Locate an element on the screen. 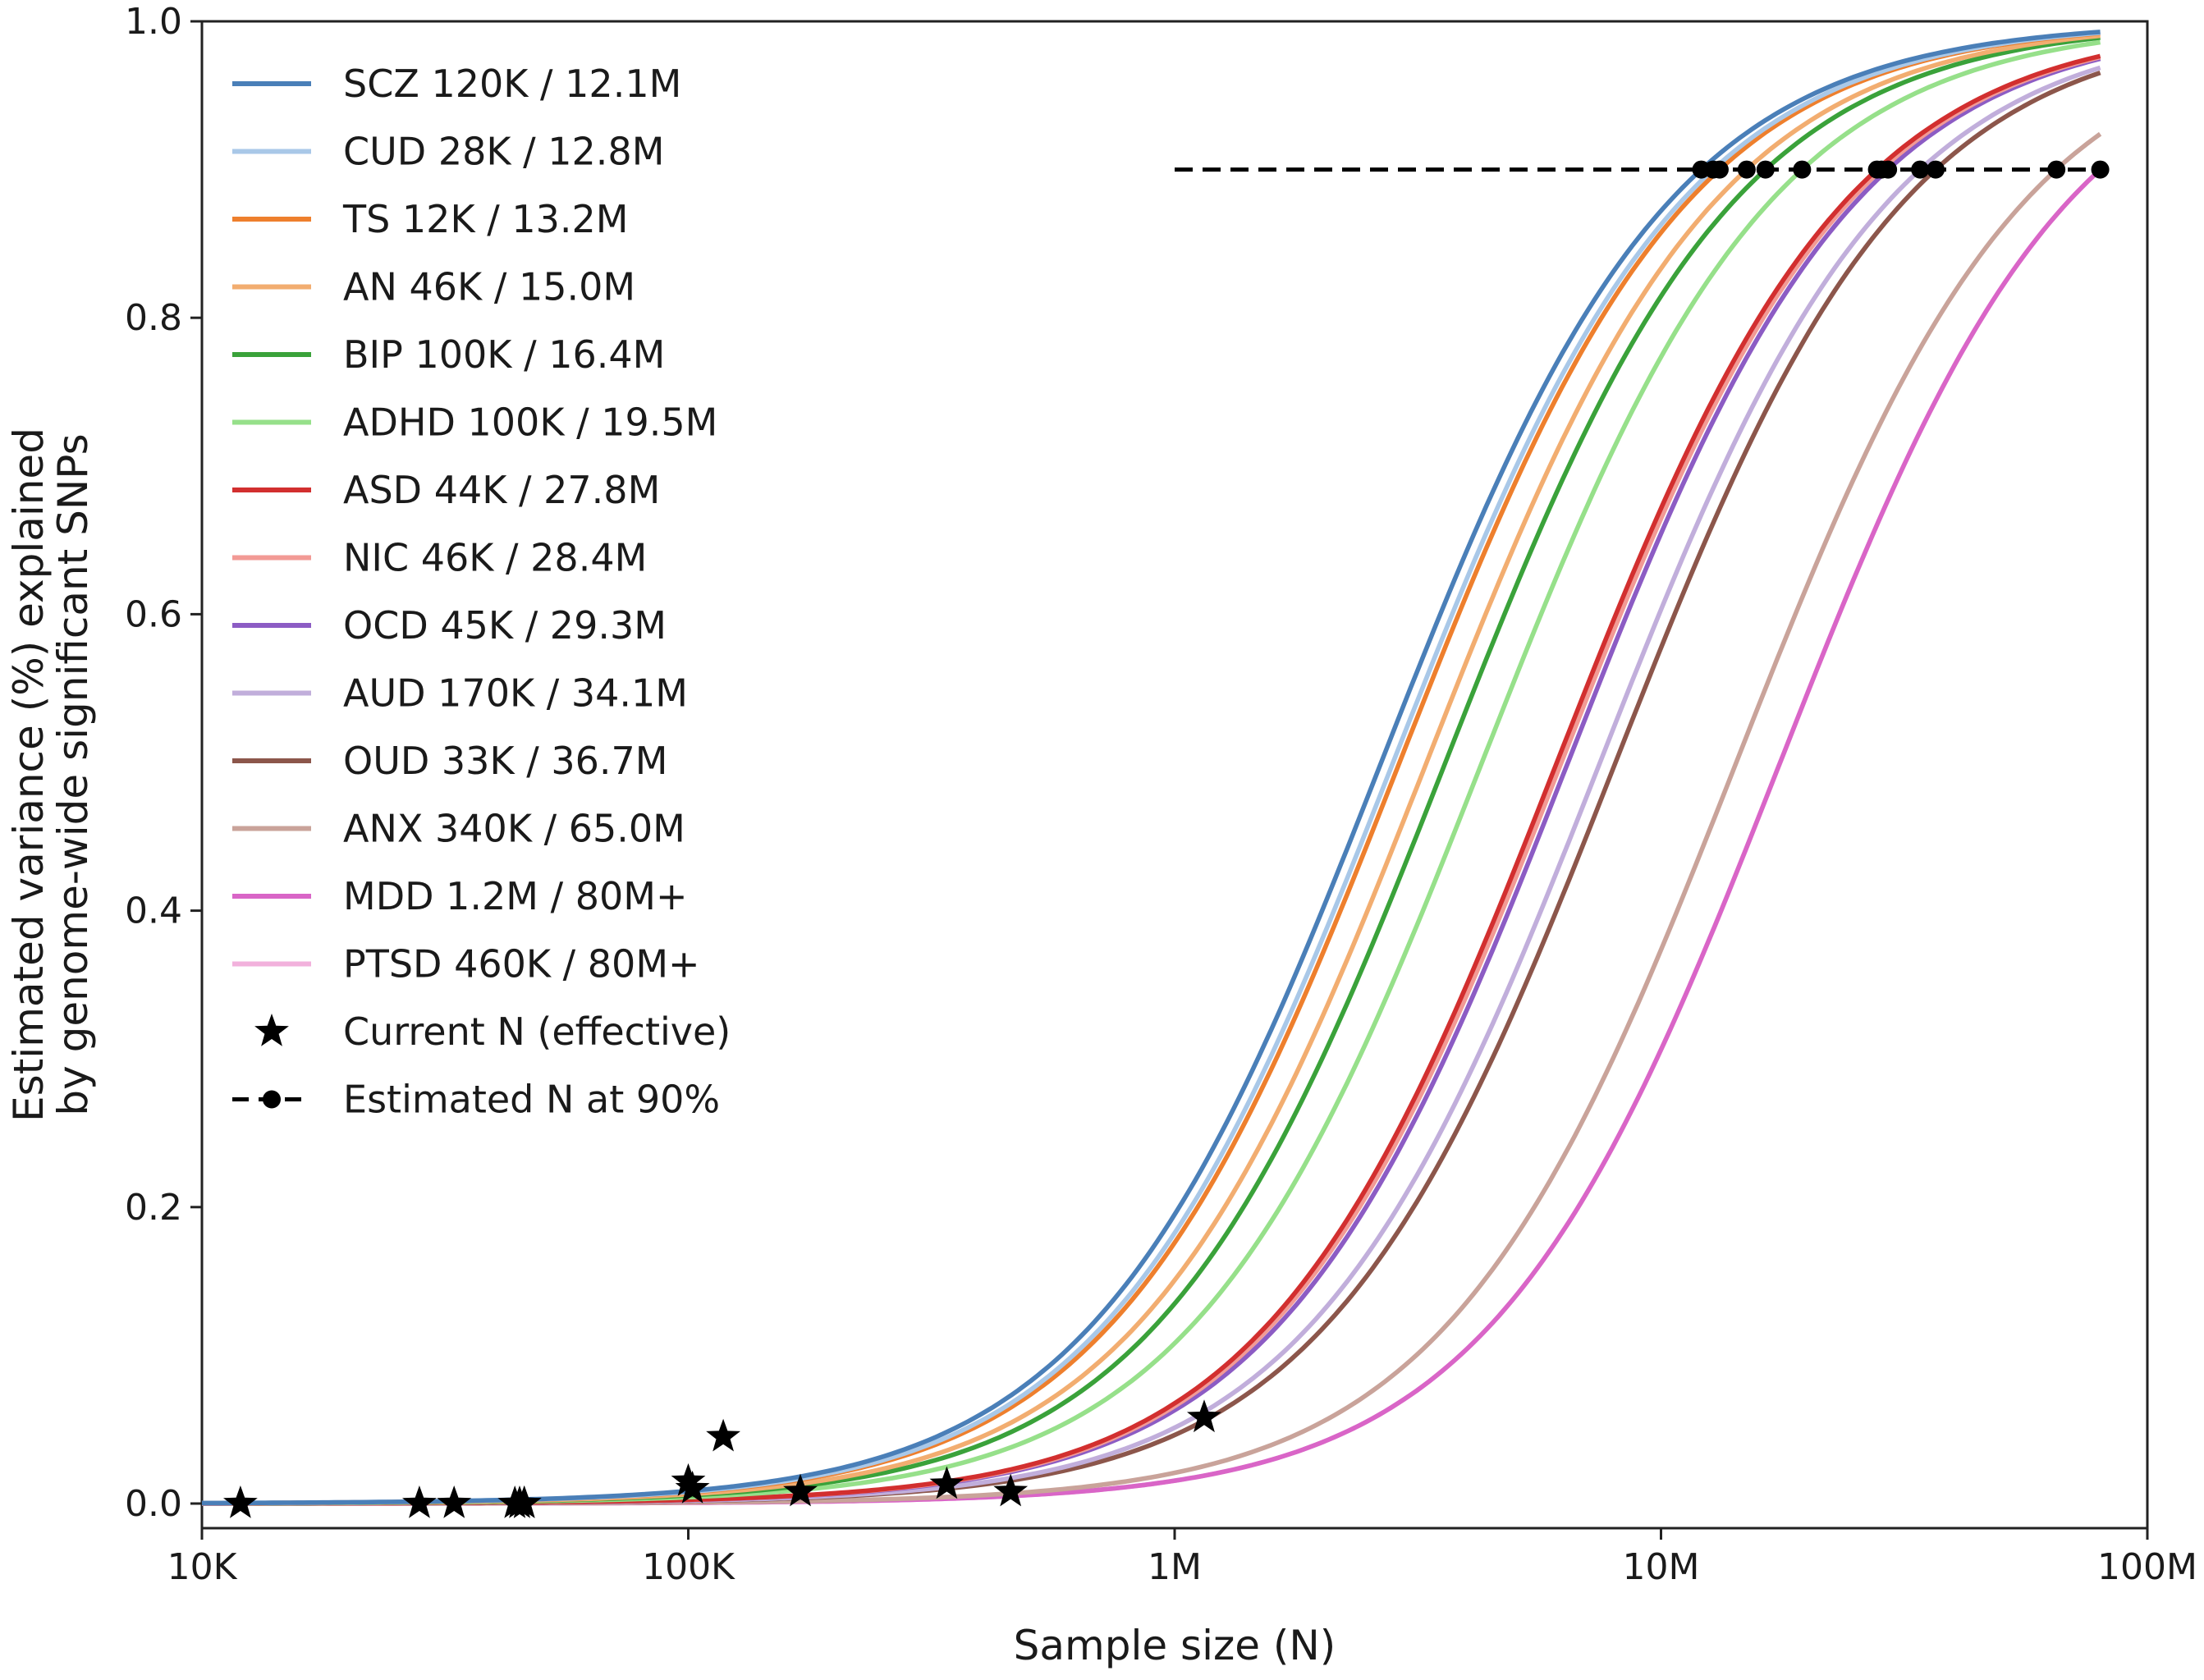 The width and height of the screenshot is (2204, 1680). legend-label-scz: SCZ 120K / 12.1M is located at coordinates (512, 84).